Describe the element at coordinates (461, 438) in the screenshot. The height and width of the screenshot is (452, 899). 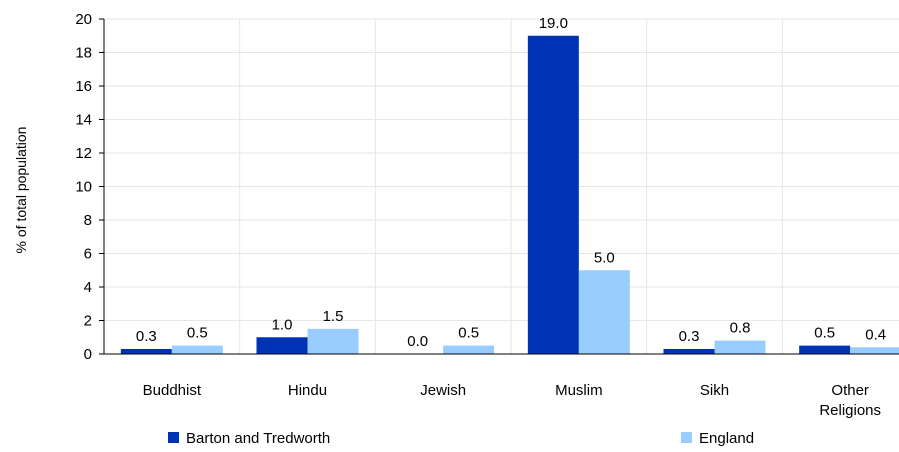
I see `legend: Barton and Tredworth England` at that location.